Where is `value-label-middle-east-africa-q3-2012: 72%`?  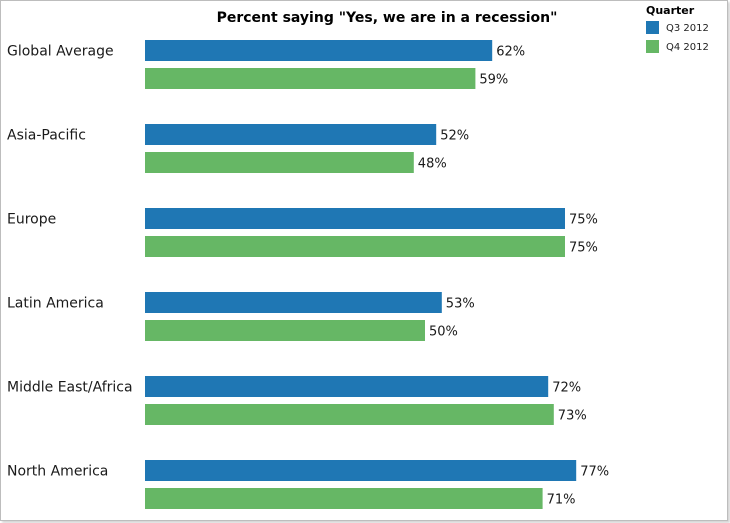 value-label-middle-east-africa-q3-2012: 72% is located at coordinates (566, 388).